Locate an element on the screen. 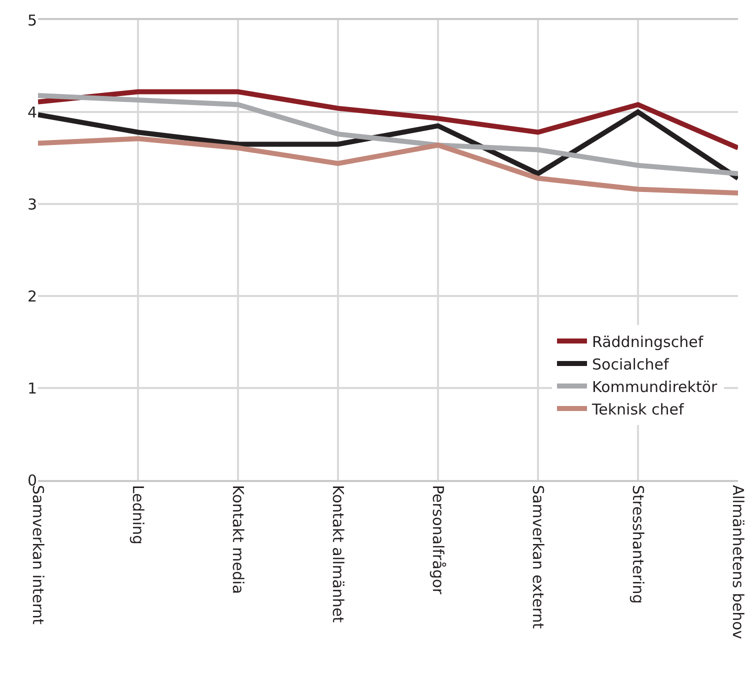  legend-label: Kommundirektör is located at coordinates (655, 387).